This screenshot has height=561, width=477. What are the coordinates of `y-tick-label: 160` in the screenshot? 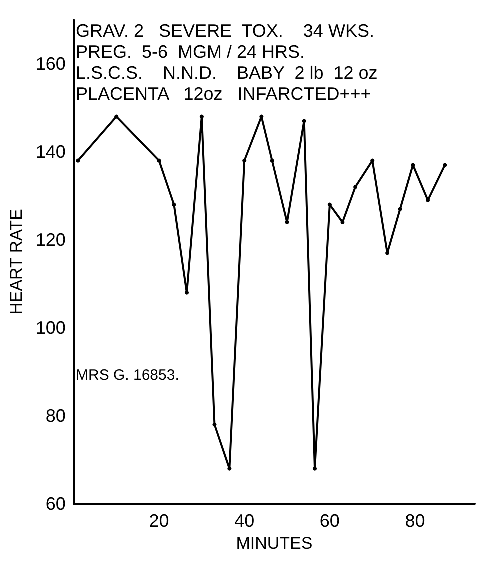 It's located at (51, 64).